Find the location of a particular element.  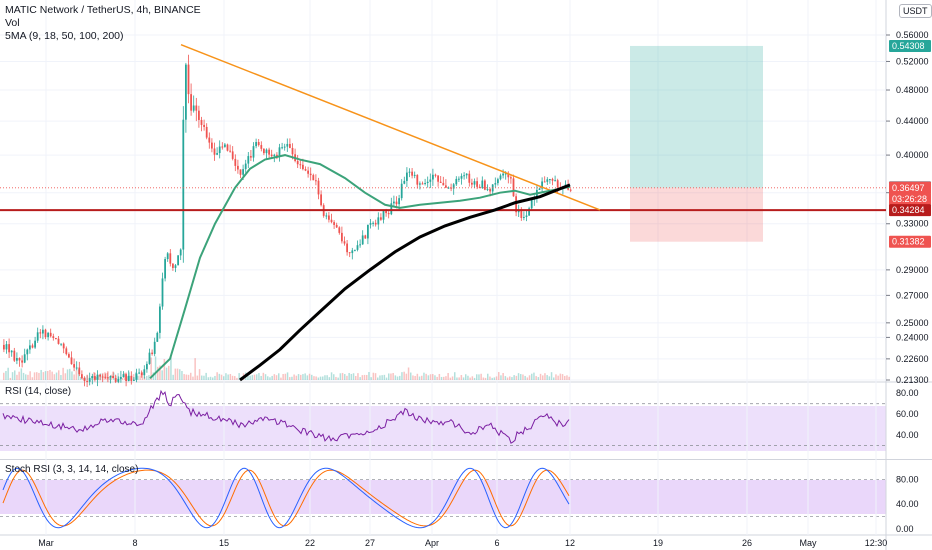

rsi-label: RSI (14, close) is located at coordinates (38, 391).